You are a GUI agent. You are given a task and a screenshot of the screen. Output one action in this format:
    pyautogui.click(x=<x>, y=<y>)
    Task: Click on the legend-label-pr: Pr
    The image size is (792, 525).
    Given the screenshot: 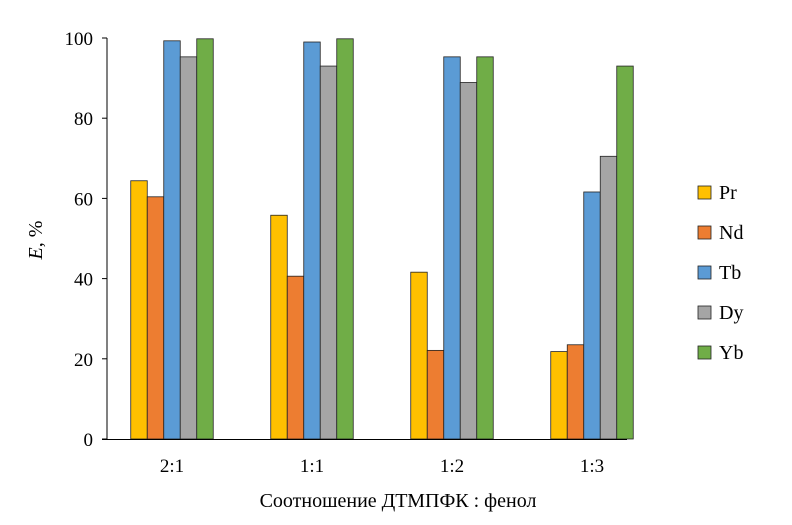 What is the action you would take?
    pyautogui.click(x=728, y=193)
    